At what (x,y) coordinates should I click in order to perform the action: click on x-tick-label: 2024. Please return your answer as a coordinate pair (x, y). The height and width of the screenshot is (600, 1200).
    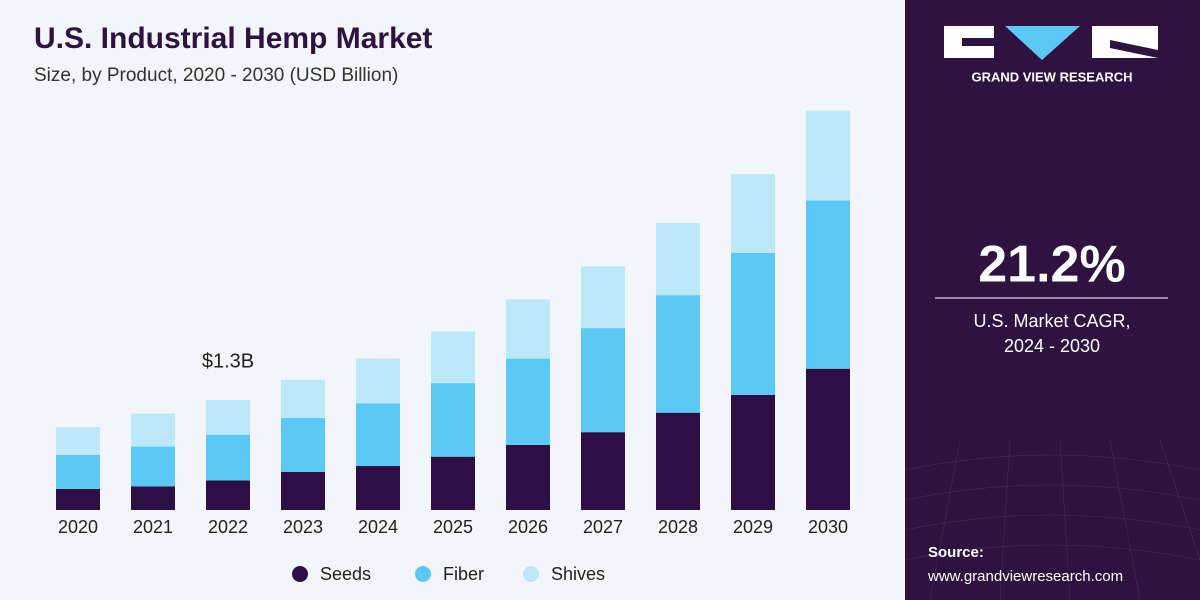
    Looking at the image, I should click on (378, 527).